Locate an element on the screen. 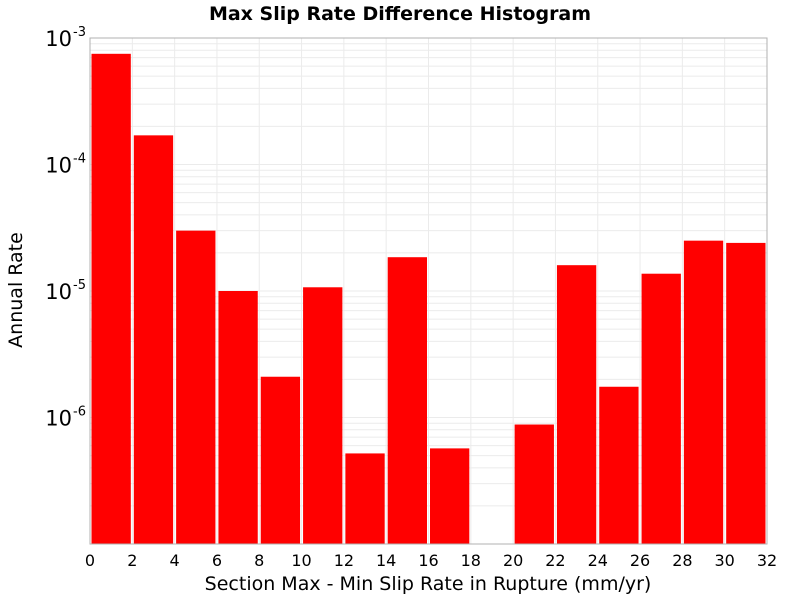 The height and width of the screenshot is (600, 800). x-tick-label: 6 is located at coordinates (217, 560).